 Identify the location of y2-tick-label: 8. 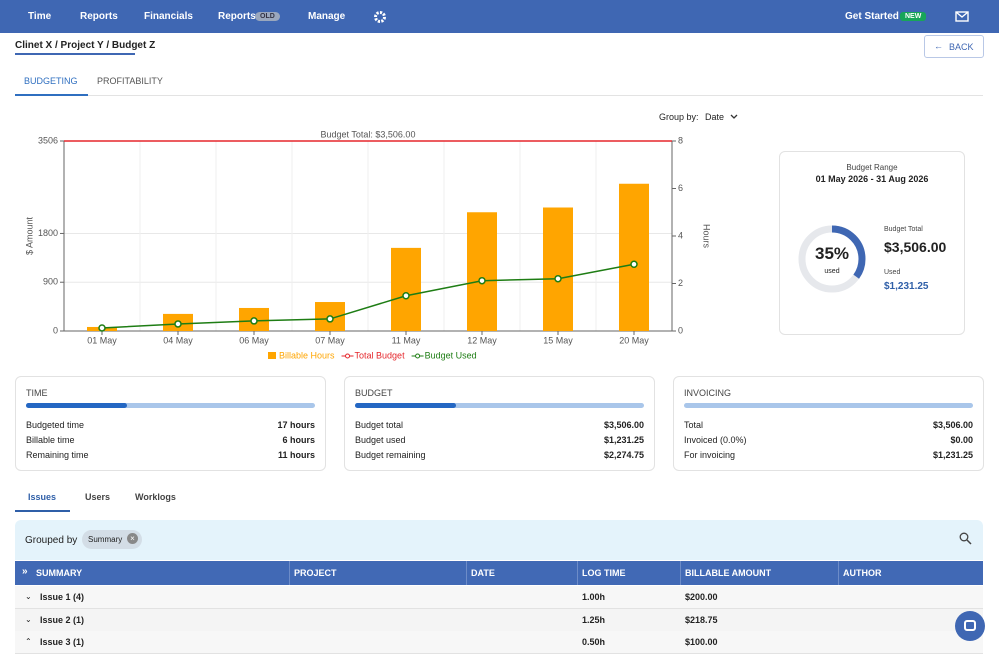
(680, 140).